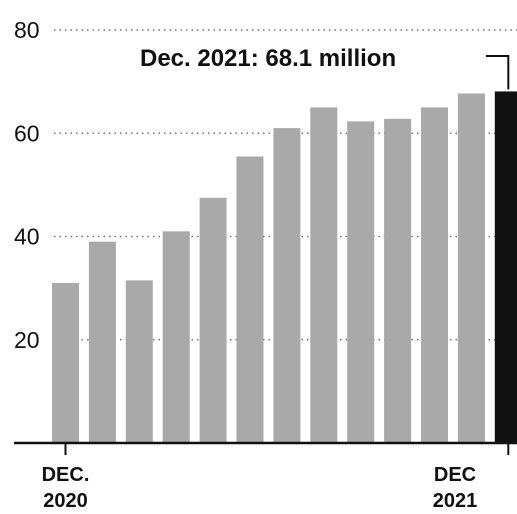 This screenshot has height=514, width=517. Describe the element at coordinates (27, 133) in the screenshot. I see `y-tick-label: 60` at that location.